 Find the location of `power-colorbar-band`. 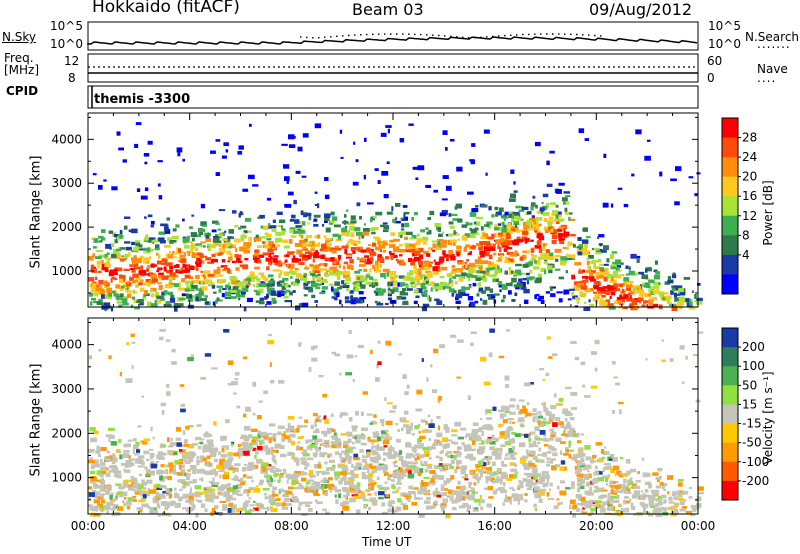

power-colorbar-band is located at coordinates (730, 245).